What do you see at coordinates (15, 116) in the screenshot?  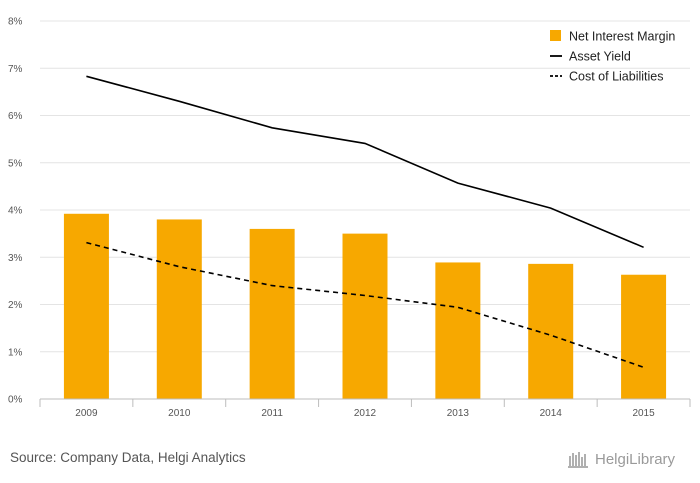 I see `y-tick-label: 6%` at bounding box center [15, 116].